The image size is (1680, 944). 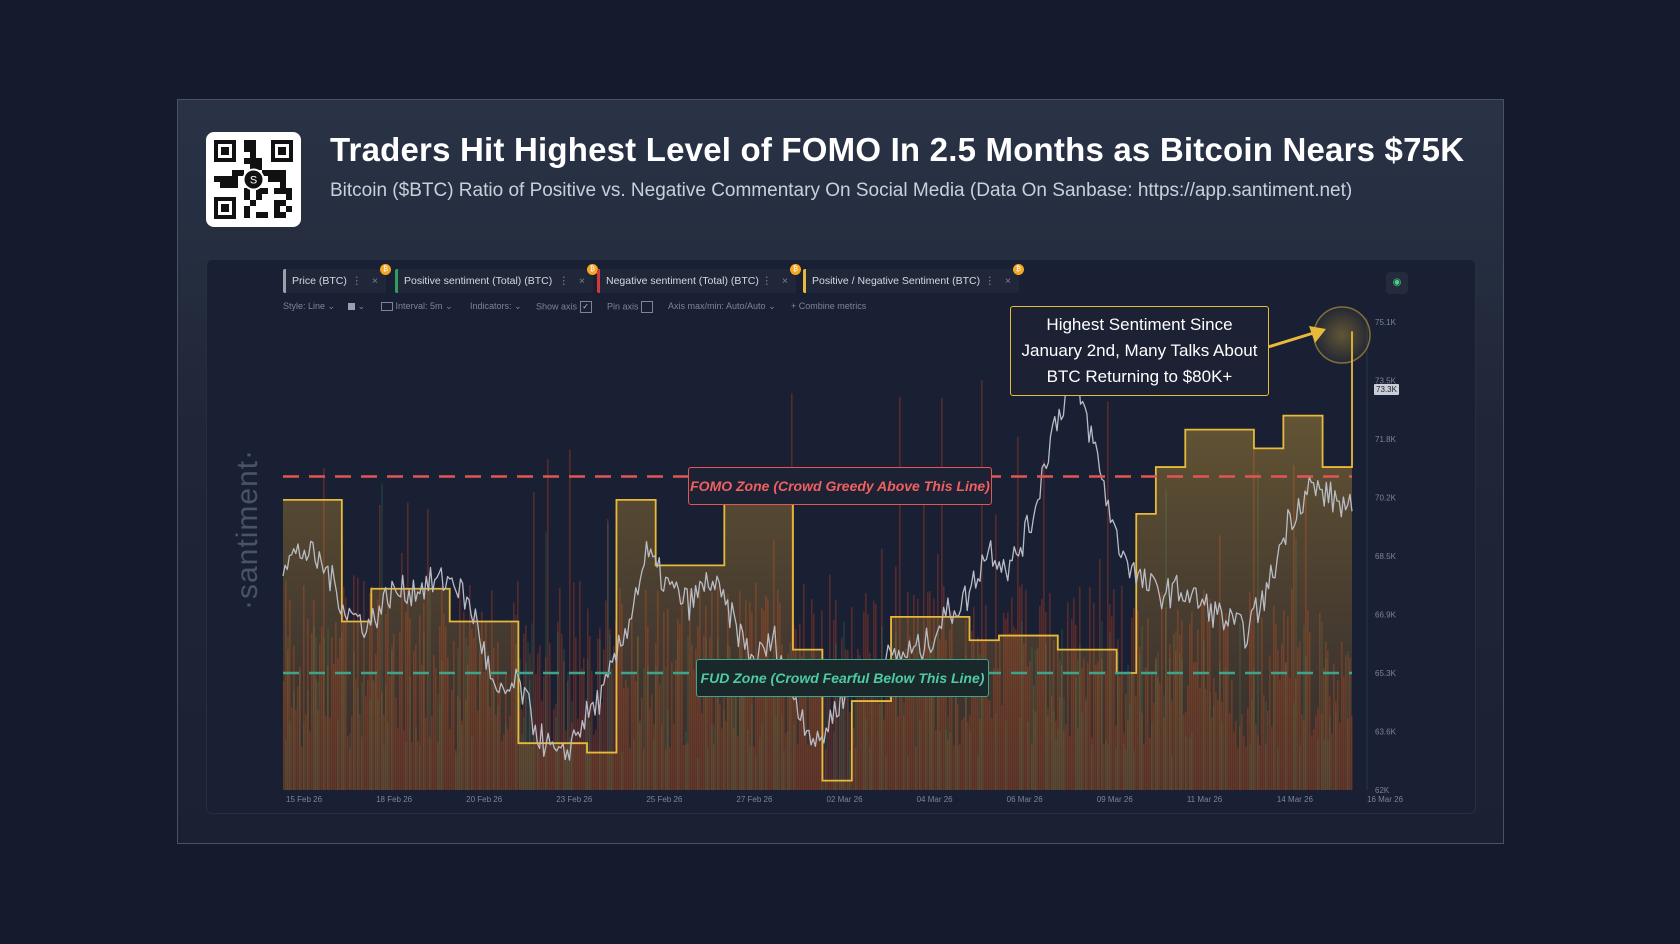 I want to click on settings-icon: ◉, so click(x=1397, y=283).